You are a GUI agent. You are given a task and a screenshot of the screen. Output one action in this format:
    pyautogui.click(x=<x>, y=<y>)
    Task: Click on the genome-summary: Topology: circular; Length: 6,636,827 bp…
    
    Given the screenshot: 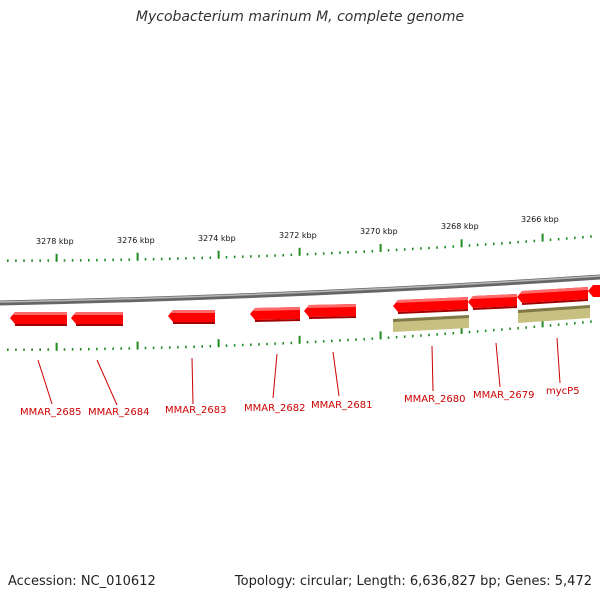 What is the action you would take?
    pyautogui.click(x=413, y=581)
    